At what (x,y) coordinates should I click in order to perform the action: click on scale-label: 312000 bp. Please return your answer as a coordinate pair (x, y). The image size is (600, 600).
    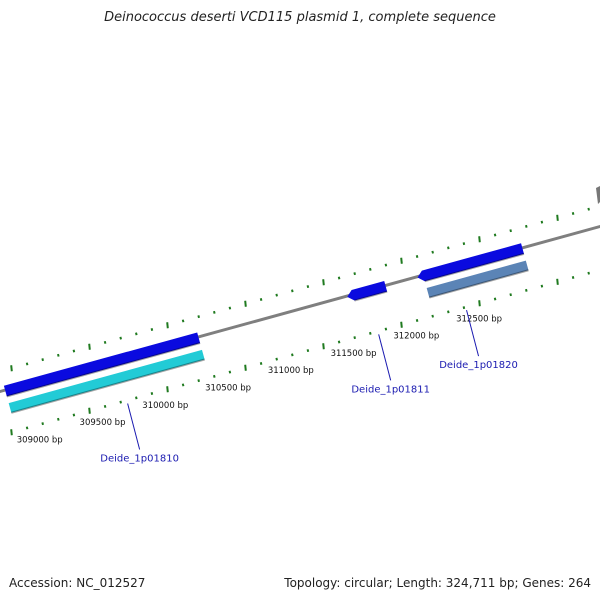
    Looking at the image, I should click on (416, 337).